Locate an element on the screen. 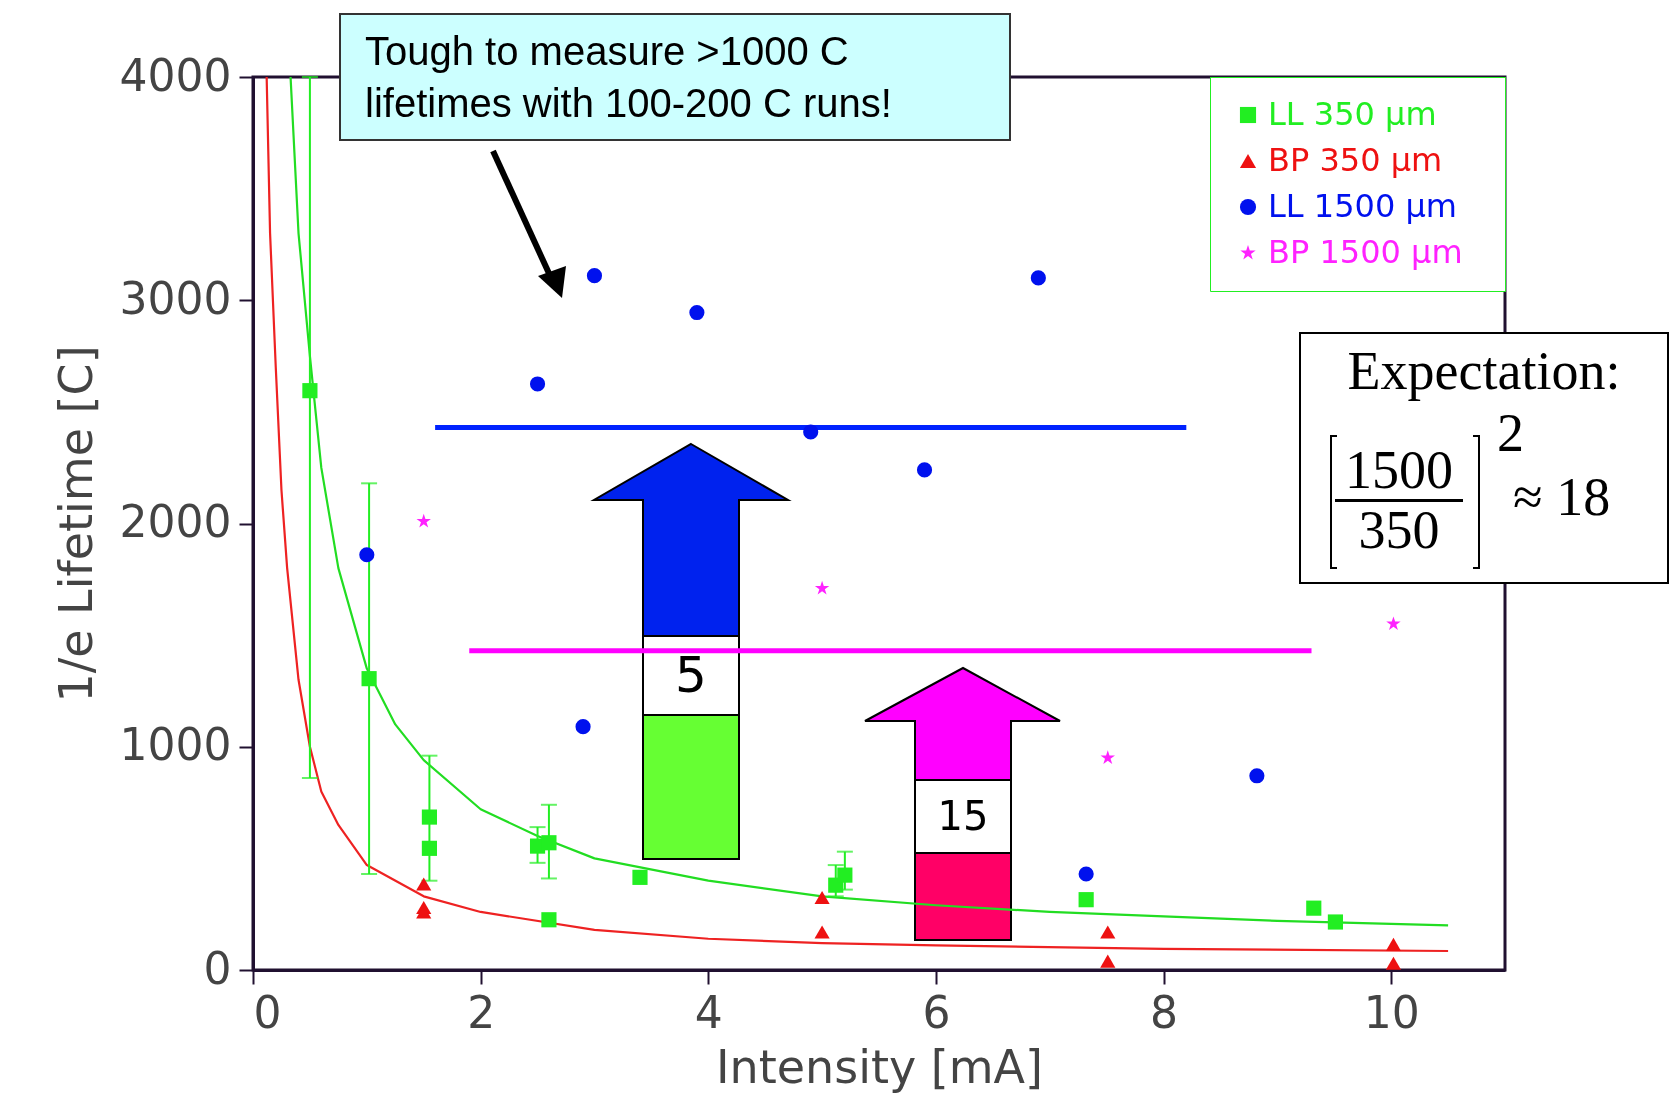 The height and width of the screenshot is (1112, 1674). annotation: 350 is located at coordinates (1399, 529).